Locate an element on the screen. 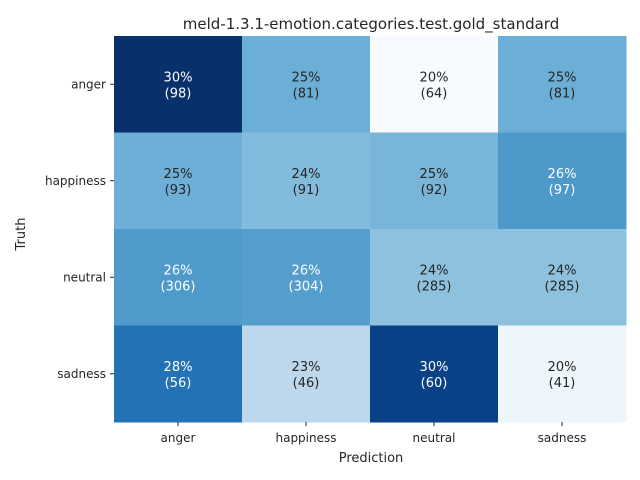  cell-percent-happiness-neutral: 25% is located at coordinates (434, 174).